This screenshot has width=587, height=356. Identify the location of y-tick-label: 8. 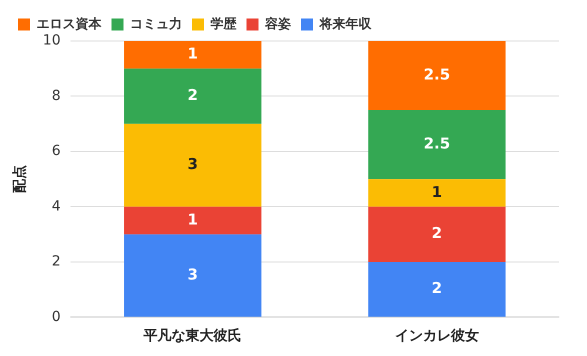
(56, 96).